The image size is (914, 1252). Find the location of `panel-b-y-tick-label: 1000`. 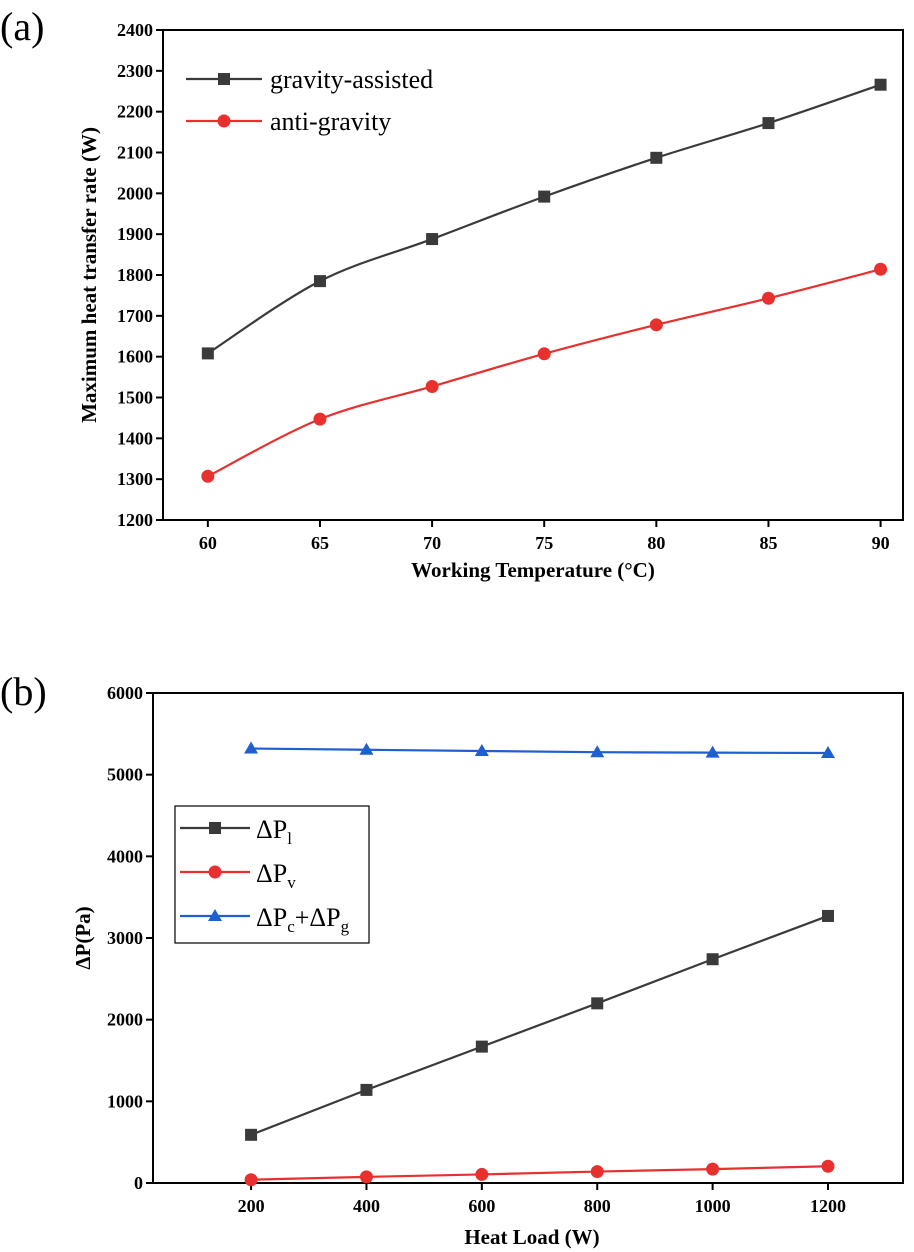

panel-b-y-tick-label: 1000 is located at coordinates (125, 1101).